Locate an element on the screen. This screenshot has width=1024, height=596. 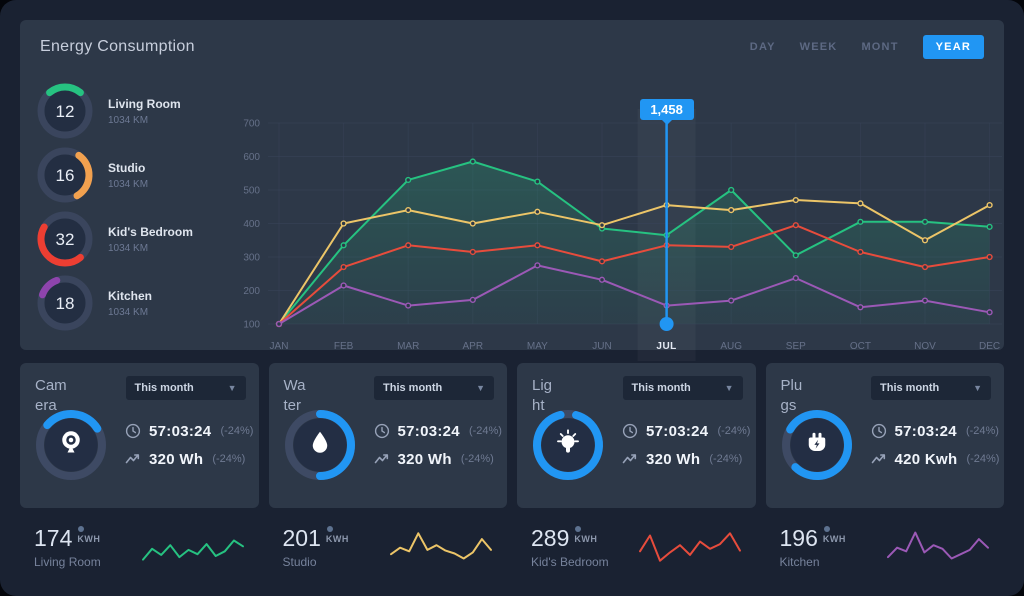
gauge-ring: 32 is located at coordinates (65, 239).